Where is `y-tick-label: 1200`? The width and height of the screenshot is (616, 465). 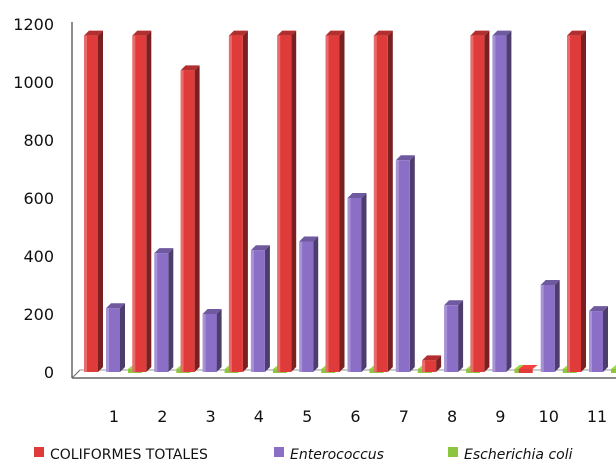
y-tick-label: 1200 is located at coordinates (33, 24).